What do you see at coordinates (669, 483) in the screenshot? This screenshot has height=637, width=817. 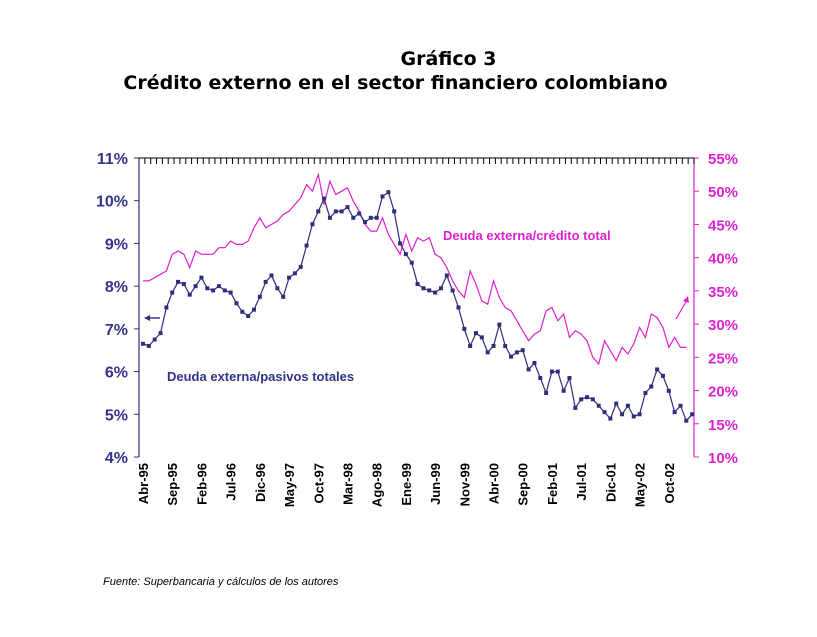 I see `x-axis-tick-label: Oct-02` at bounding box center [669, 483].